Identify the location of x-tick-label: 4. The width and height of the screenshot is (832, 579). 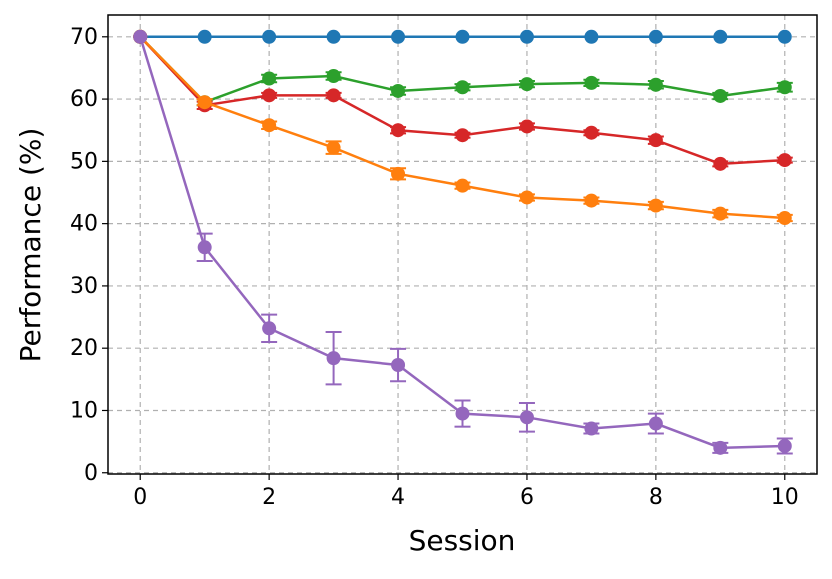
(398, 497).